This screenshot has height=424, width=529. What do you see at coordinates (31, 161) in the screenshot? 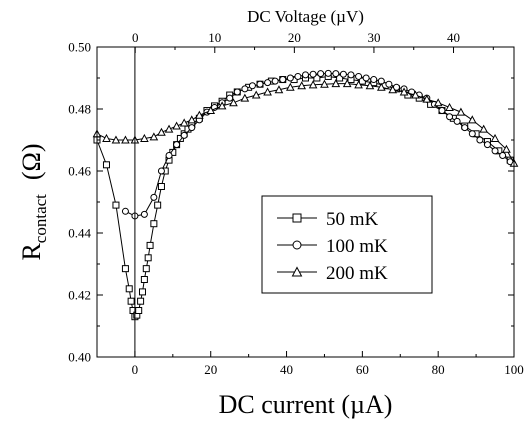
I see `y-axis-title-unit: (Ω)` at bounding box center [31, 161].